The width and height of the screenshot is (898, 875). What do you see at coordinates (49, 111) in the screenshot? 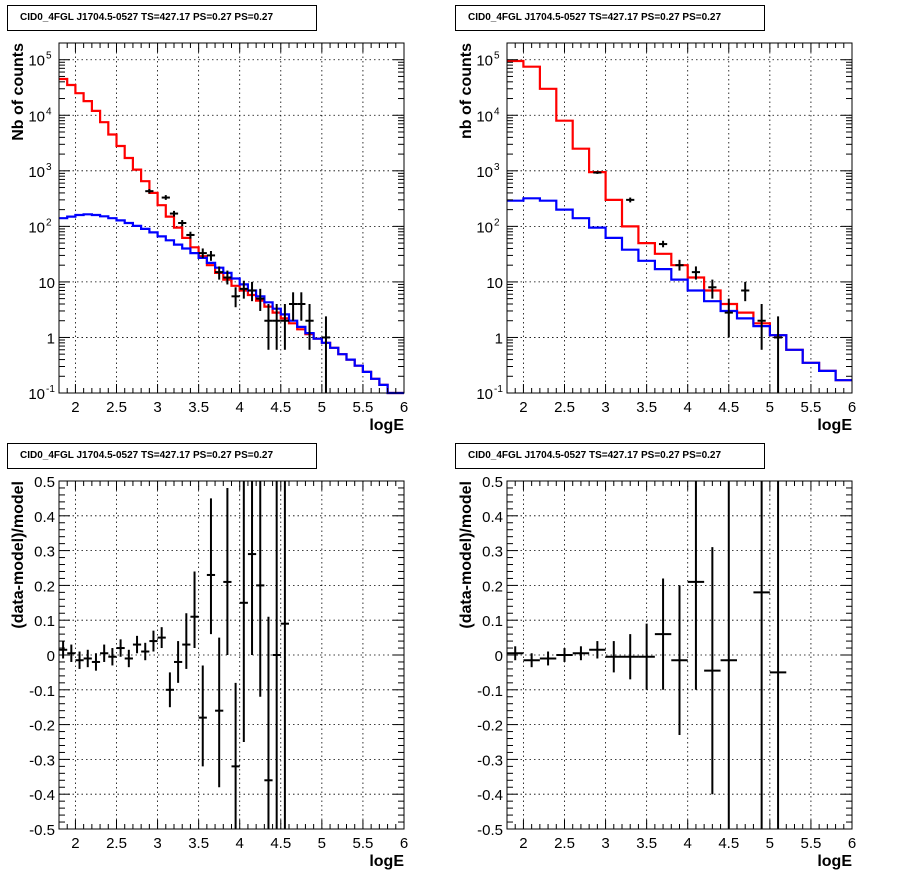
I see `y-tick-label-exponent: 4` at bounding box center [49, 111].